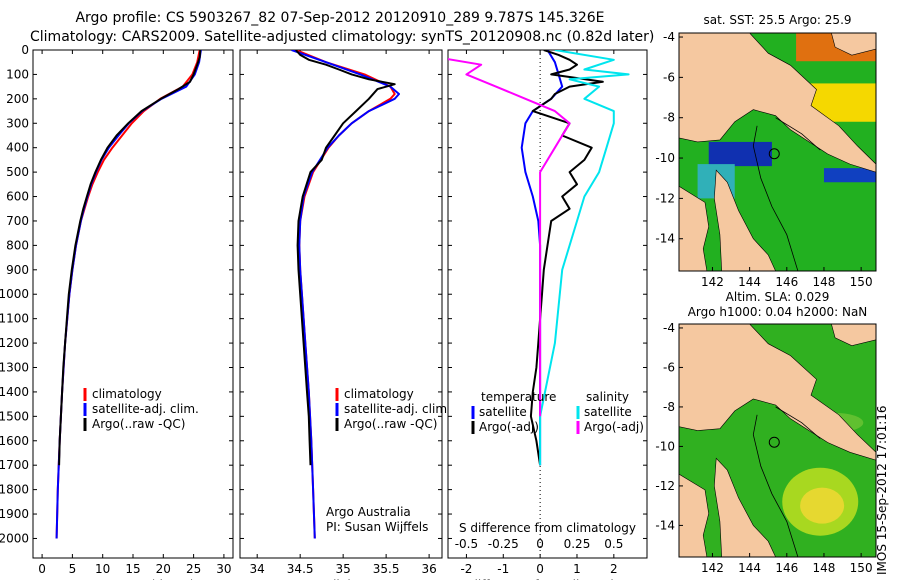 Image resolution: width=900 pixels, height=580 pixels. What do you see at coordinates (223, 569) in the screenshot?
I see `x-tick-label: 30` at bounding box center [223, 569].